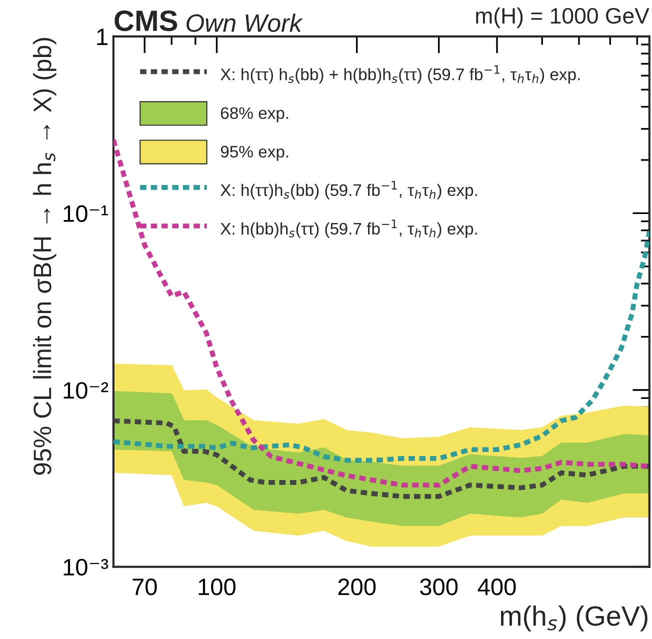  Describe the element at coordinates (217, 587) in the screenshot. I see `x-tick-label: 100` at that location.